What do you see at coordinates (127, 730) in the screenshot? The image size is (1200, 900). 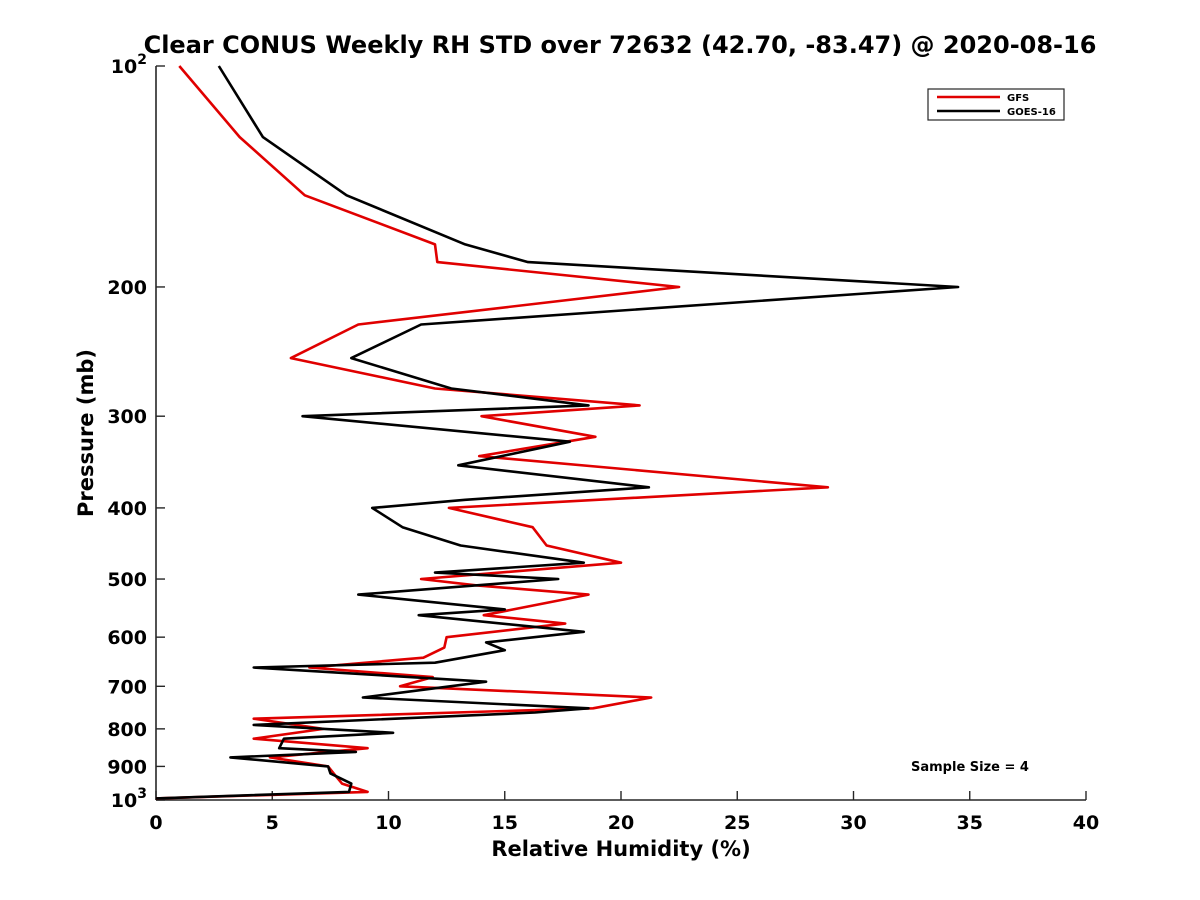 I see `y-tick-label: 800` at bounding box center [127, 730].